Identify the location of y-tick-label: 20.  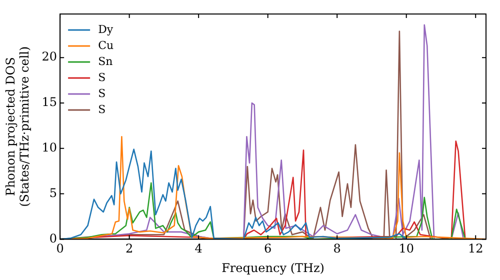
(50, 57).